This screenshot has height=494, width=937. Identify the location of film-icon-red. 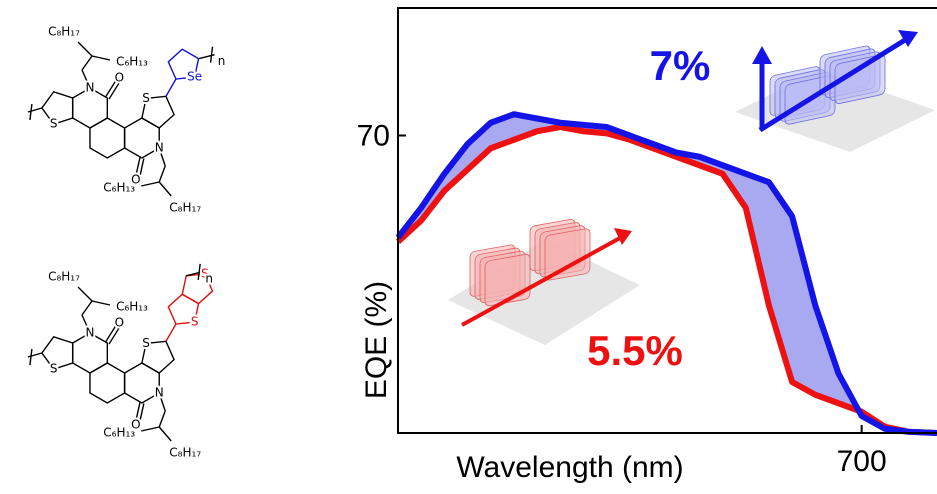
(544, 282).